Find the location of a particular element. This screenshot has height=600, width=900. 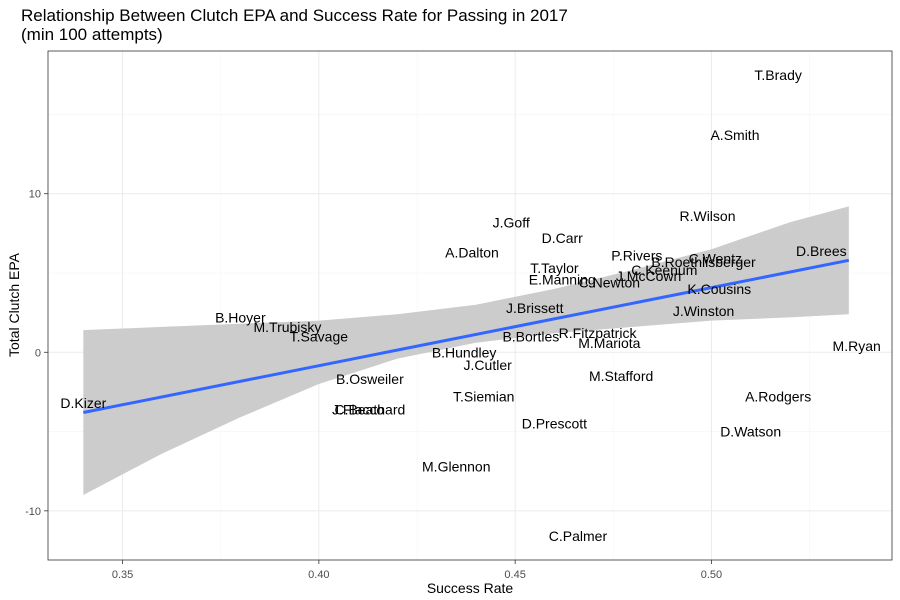

x-axis-title: Success Rate is located at coordinates (470, 588).